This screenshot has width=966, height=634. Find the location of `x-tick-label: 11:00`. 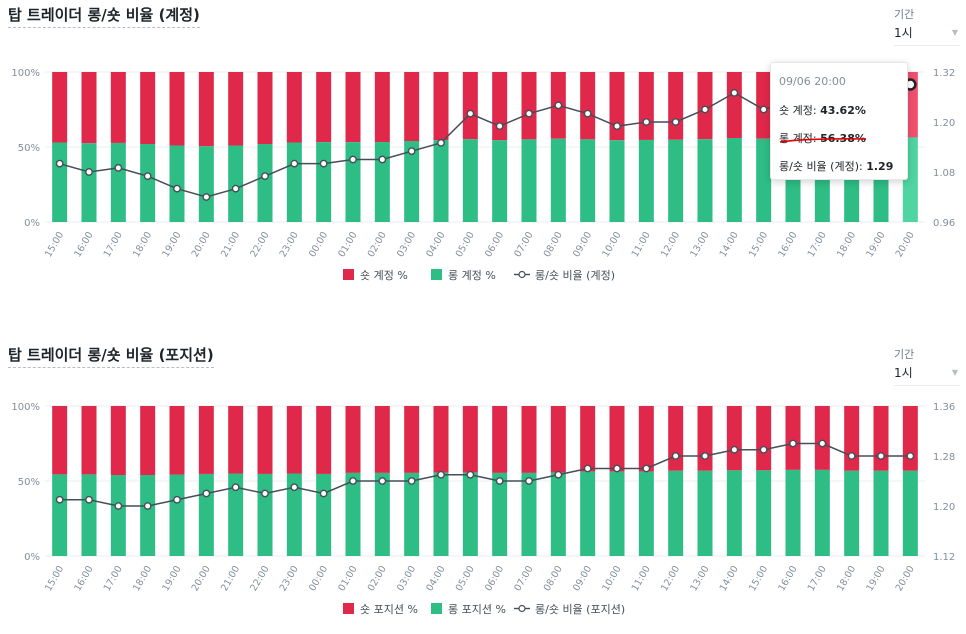

x-tick-label: 11:00 is located at coordinates (641, 578).